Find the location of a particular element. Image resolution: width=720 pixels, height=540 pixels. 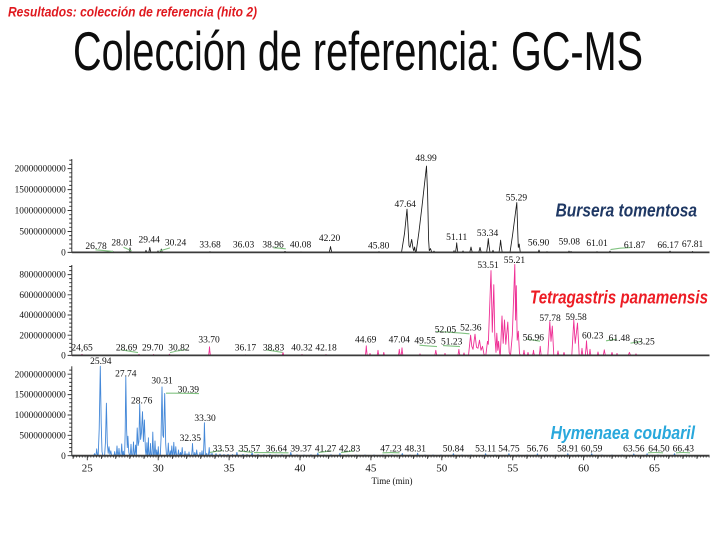

svg-text: 8000000000 is located at coordinates (42, 276).